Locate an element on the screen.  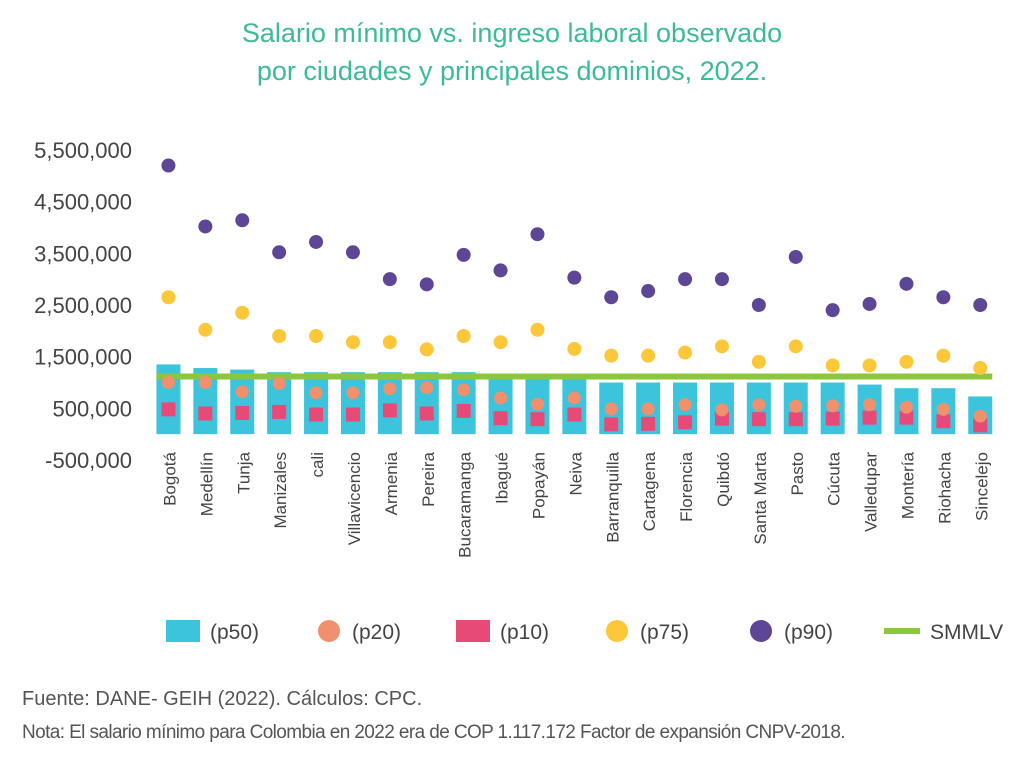
legend-label: (p90) is located at coordinates (808, 632).